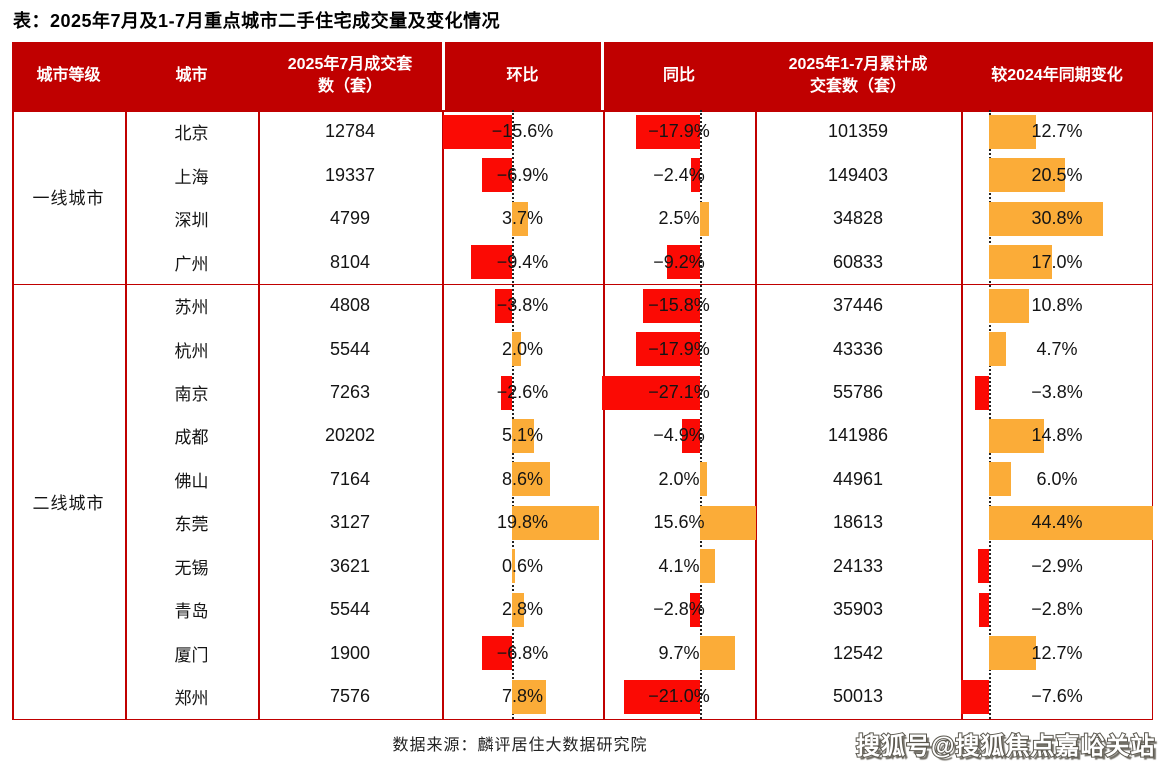 The image size is (1162, 763). I want to click on city-name-cell: 南京, so click(191, 394).